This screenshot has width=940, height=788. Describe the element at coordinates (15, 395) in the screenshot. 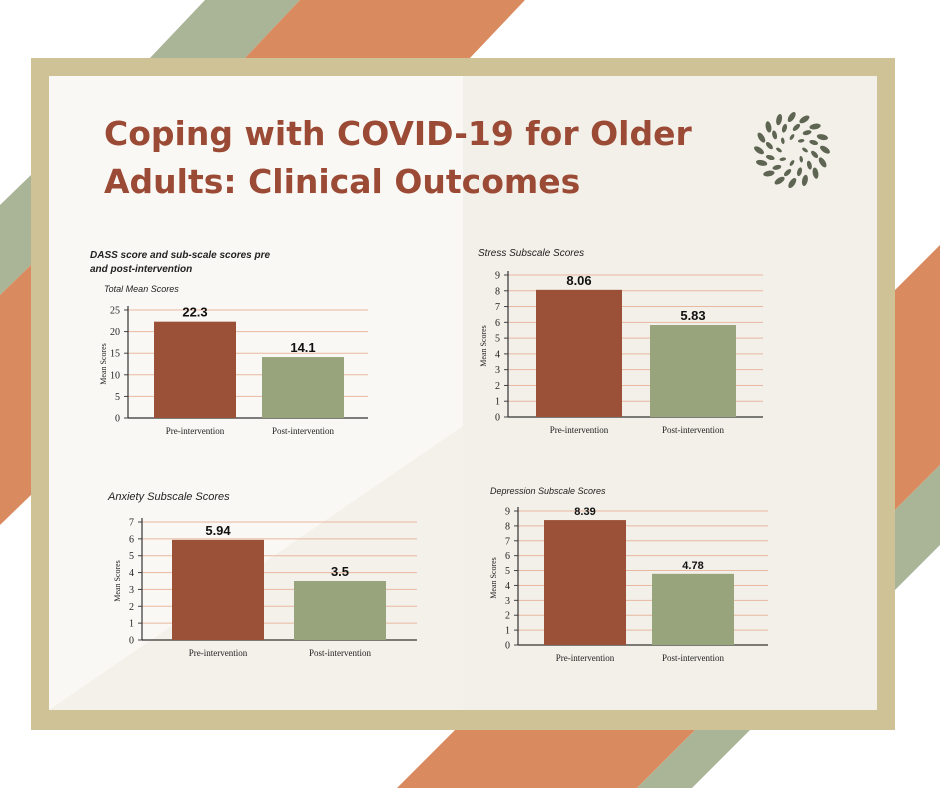

I see `stripe-orange-left` at that location.